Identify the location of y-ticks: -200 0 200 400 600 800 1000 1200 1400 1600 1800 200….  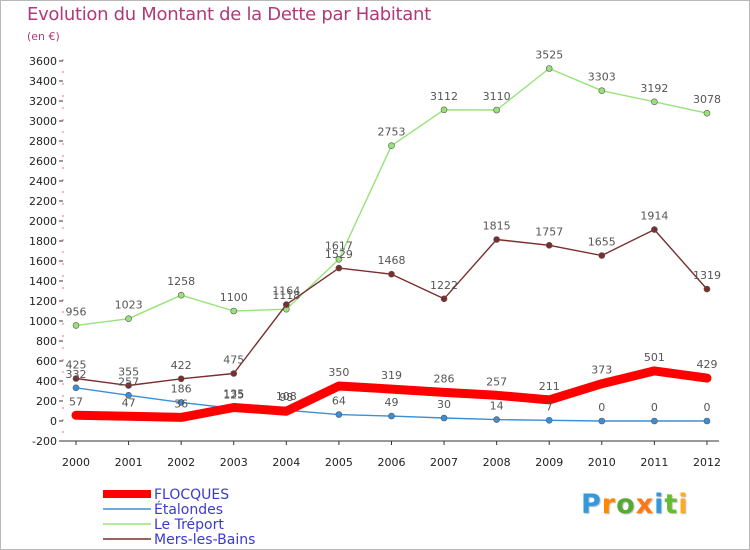
(46, 251).